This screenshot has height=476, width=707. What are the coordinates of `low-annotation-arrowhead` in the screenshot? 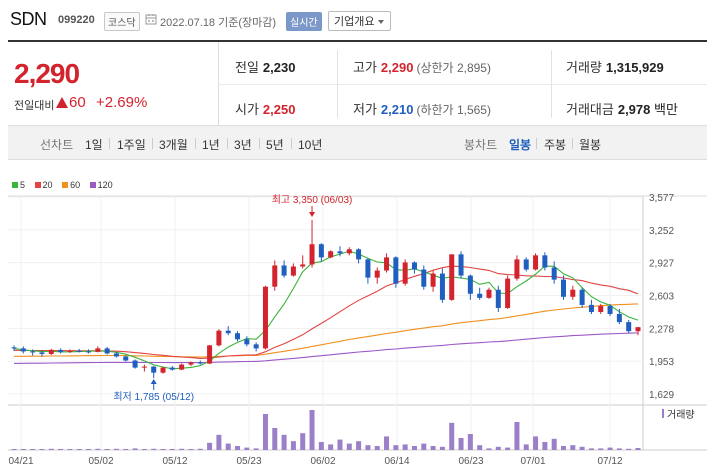 It's located at (153, 381).